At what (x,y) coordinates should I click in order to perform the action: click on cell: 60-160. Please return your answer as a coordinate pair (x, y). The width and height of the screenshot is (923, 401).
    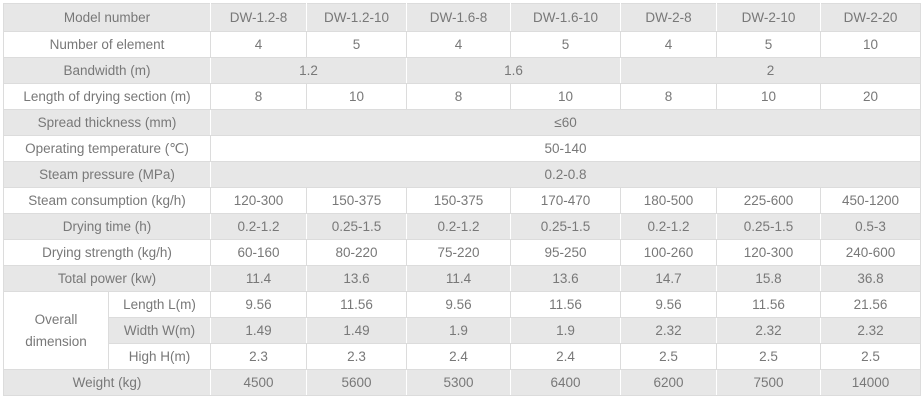
    Looking at the image, I should click on (259, 252).